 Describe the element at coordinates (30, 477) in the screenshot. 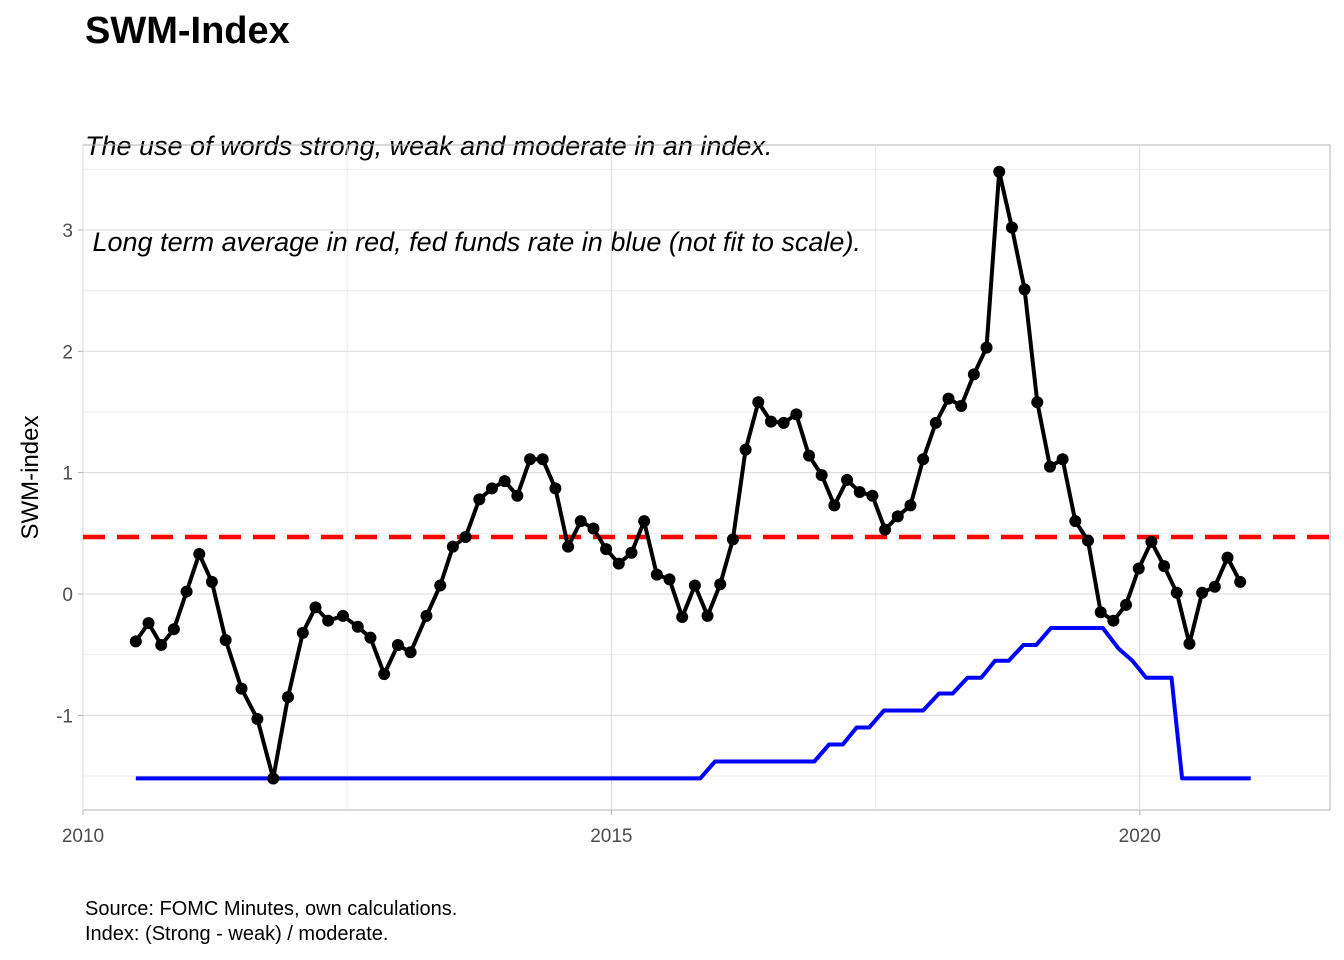

I see `y-axis-title: SWM-index` at that location.